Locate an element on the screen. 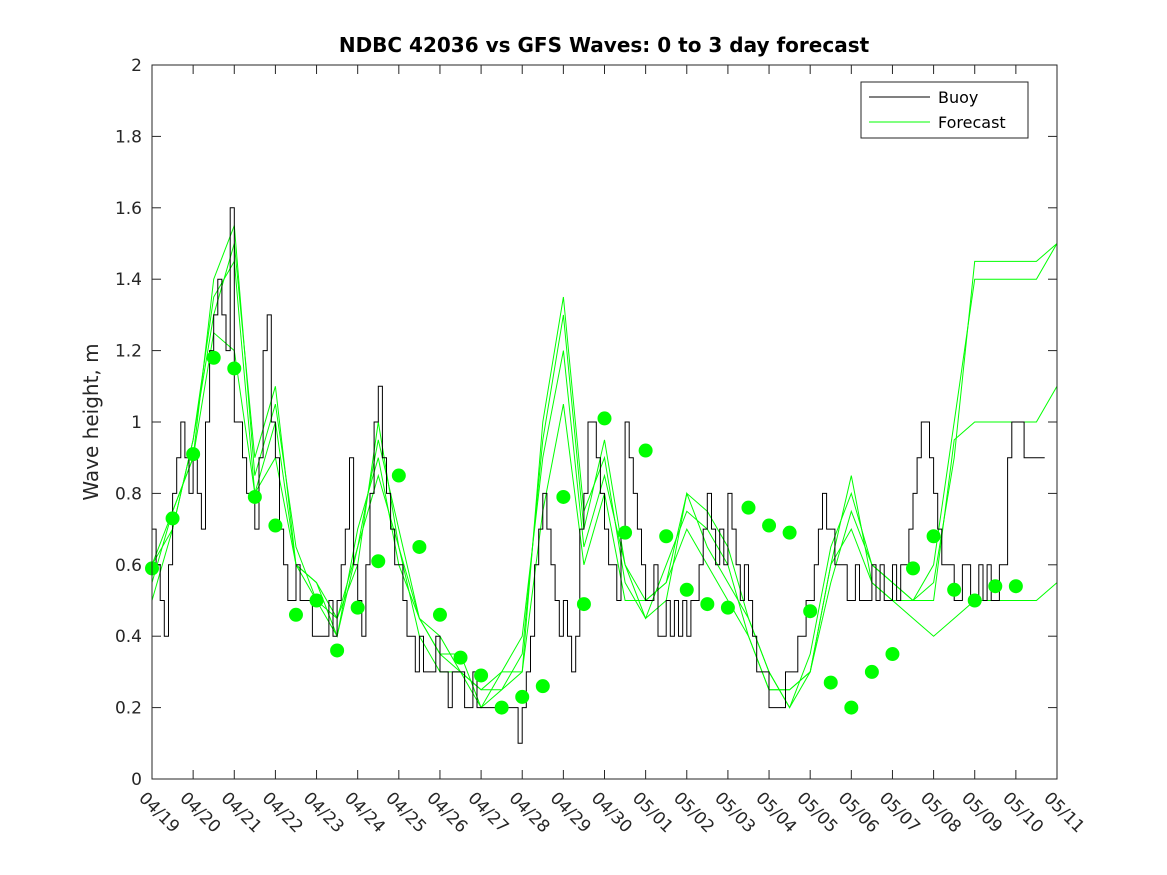 Image resolution: width=1167 pixels, height=875 pixels. y-tick-label: 0.4 is located at coordinates (128, 637).